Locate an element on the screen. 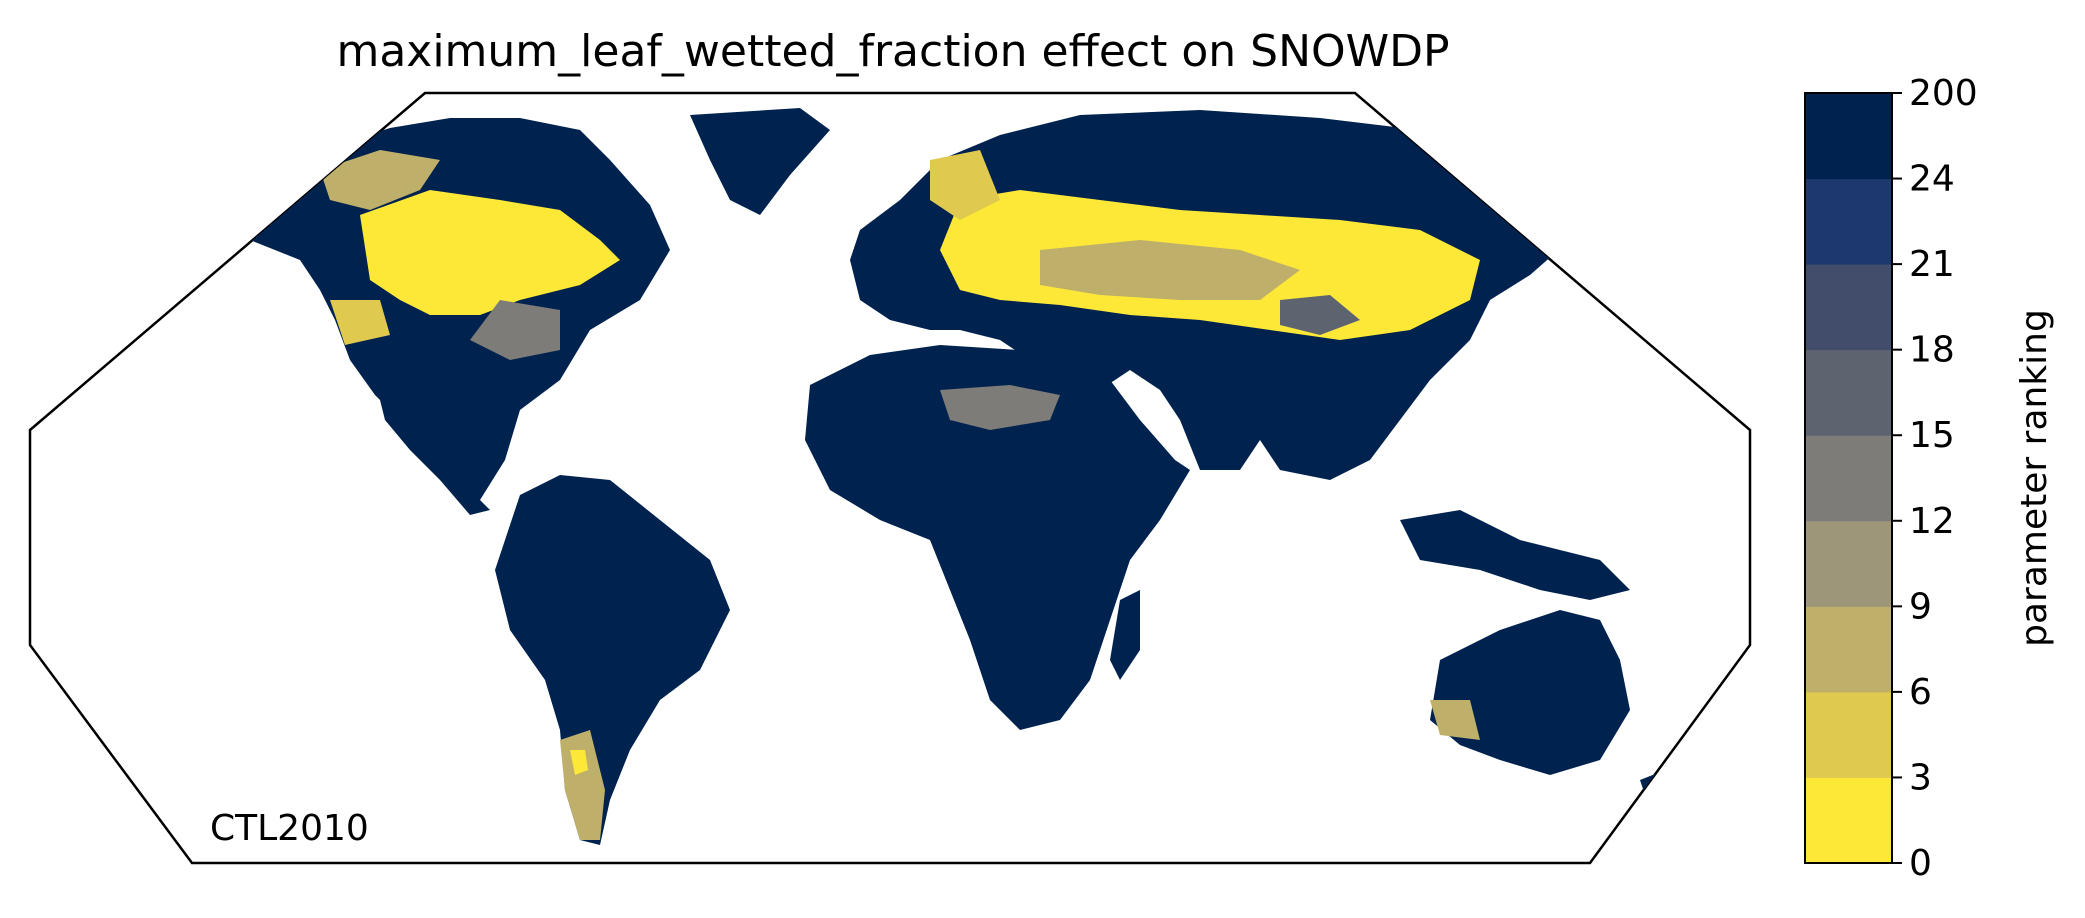 The image size is (2085, 918). colorbar-label: parameter ranking is located at coordinates (2034, 478).